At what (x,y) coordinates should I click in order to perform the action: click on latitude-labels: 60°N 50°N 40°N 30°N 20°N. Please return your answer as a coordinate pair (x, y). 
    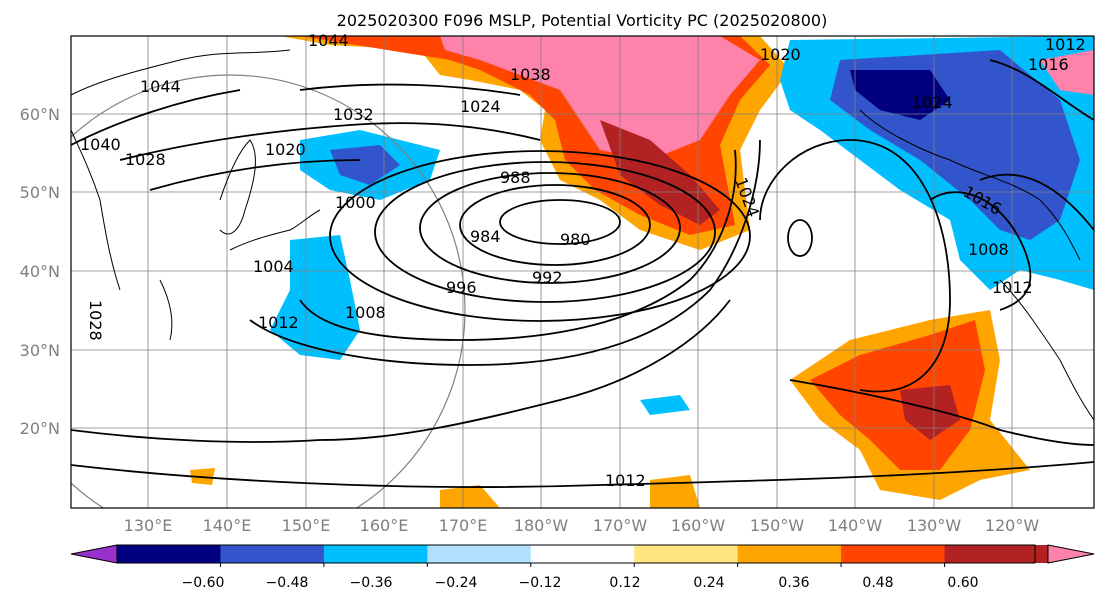
    Looking at the image, I should click on (40, 271).